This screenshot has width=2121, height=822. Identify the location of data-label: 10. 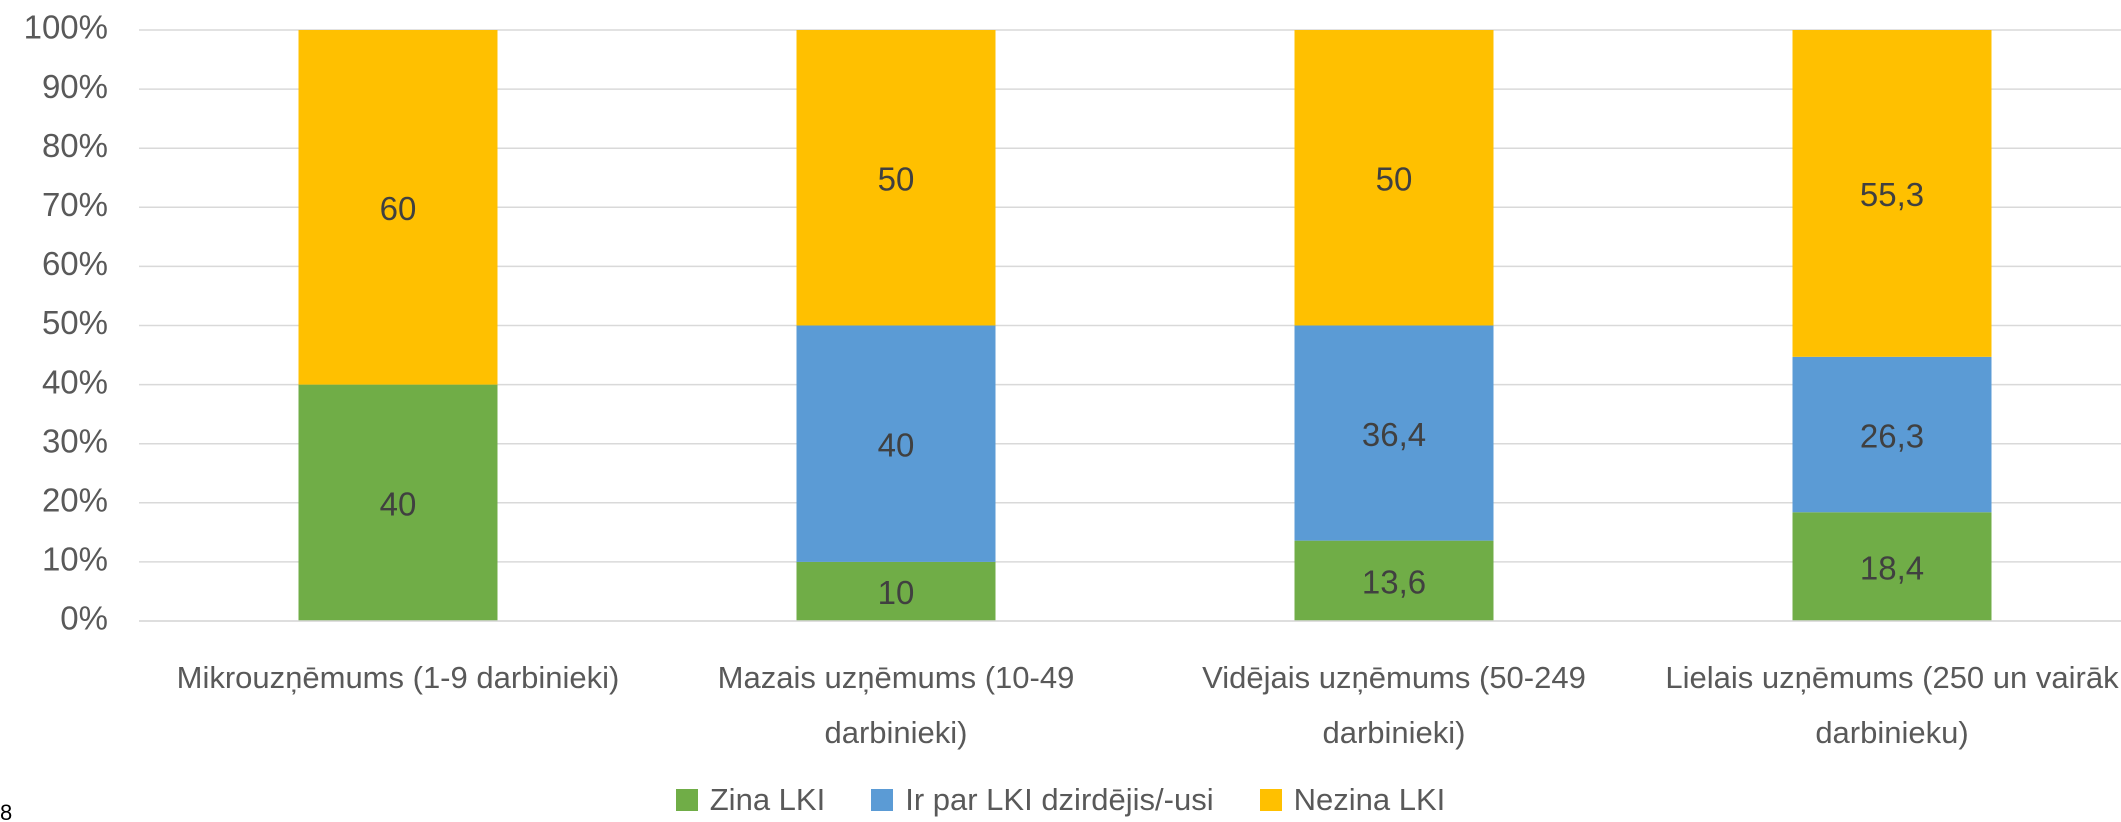
(896, 592).